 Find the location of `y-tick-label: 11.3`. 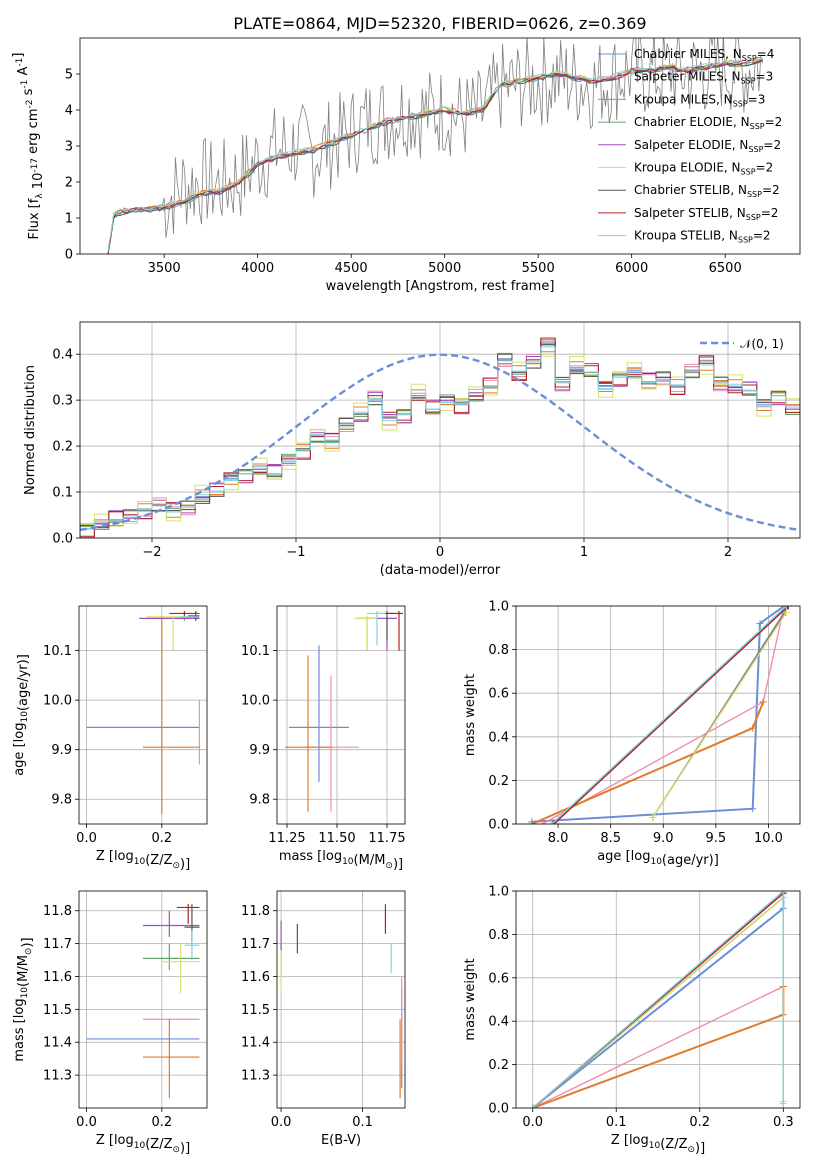

y-tick-label: 11.3 is located at coordinates (255, 1076).